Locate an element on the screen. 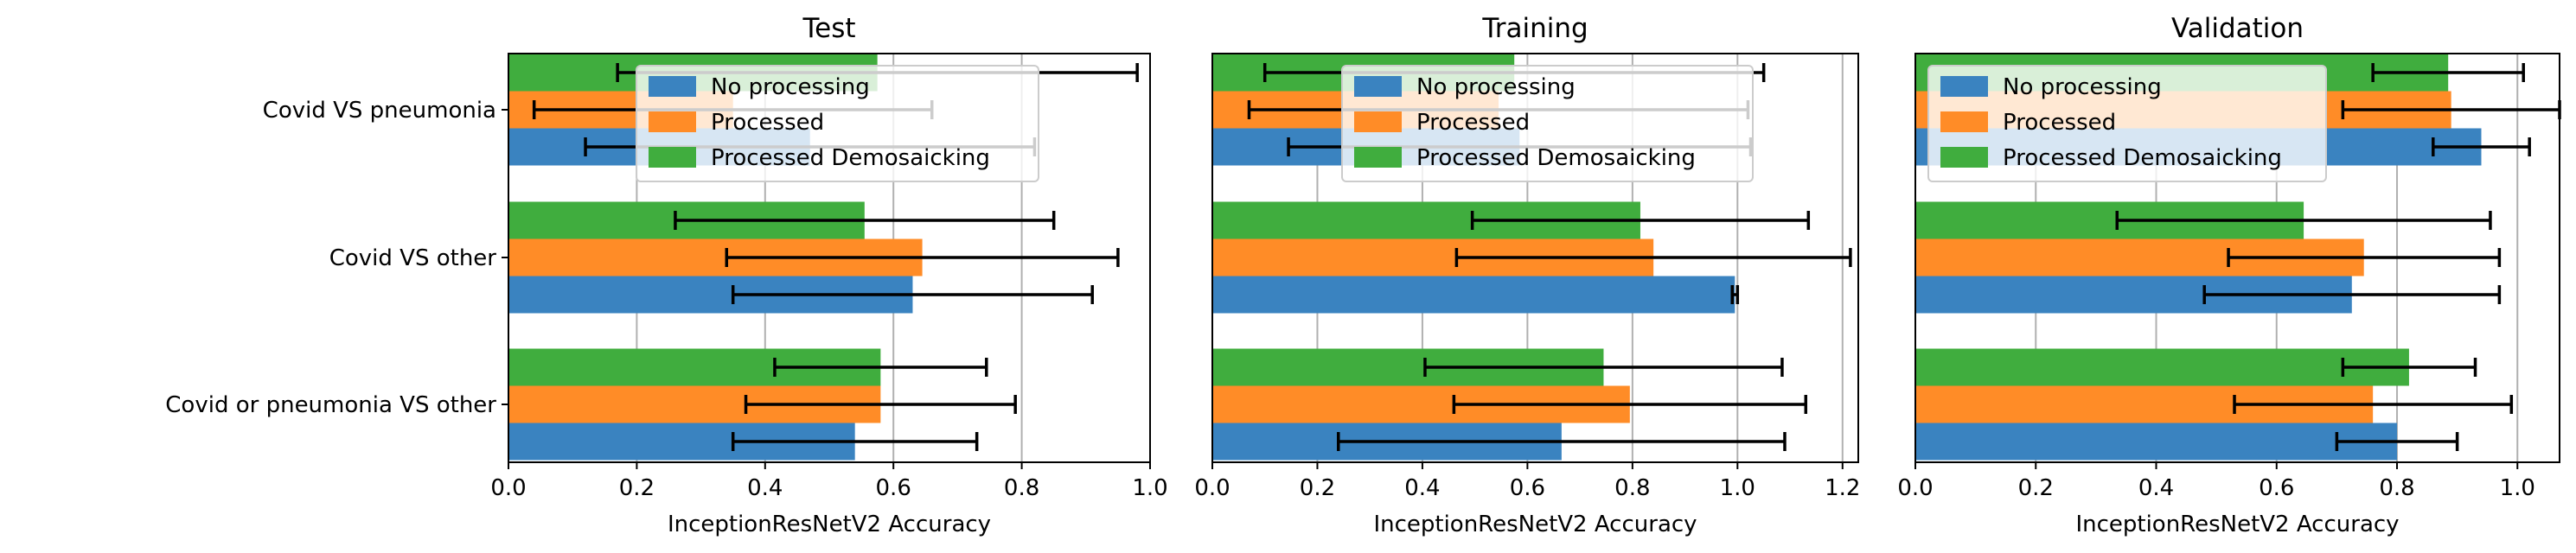  chart-title: Training is located at coordinates (1535, 28).